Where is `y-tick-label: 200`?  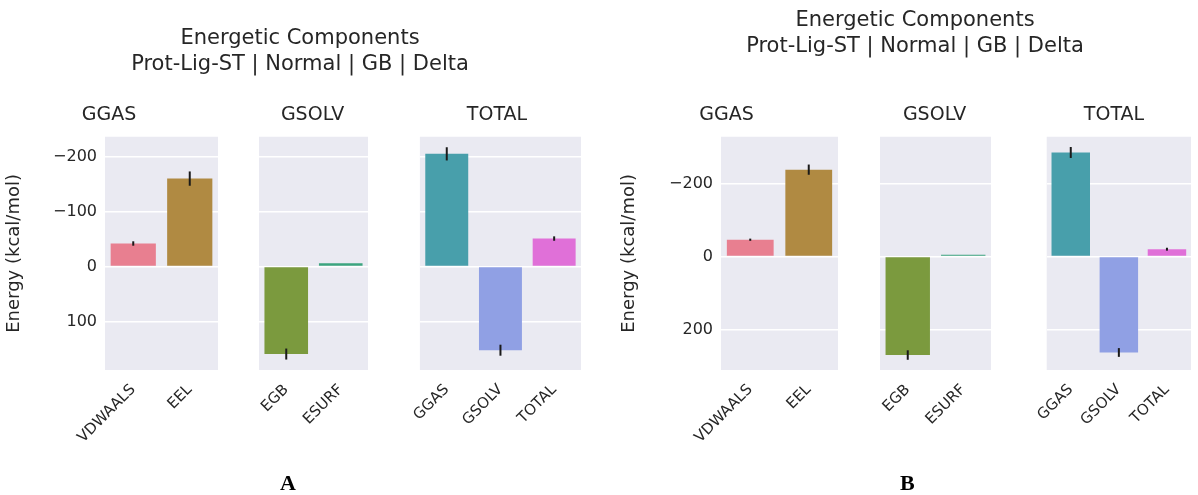
y-tick-label: 200 is located at coordinates (697, 328).